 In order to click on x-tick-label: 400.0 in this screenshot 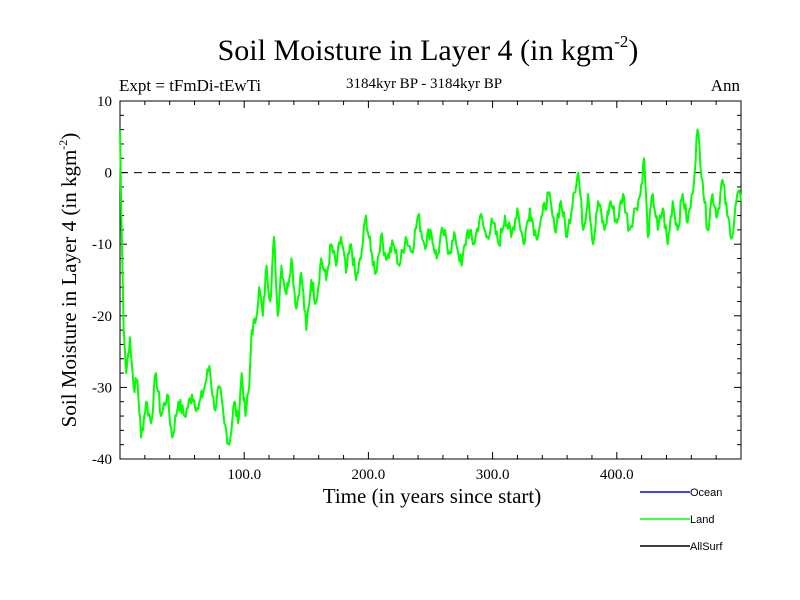, I will do `click(617, 475)`.